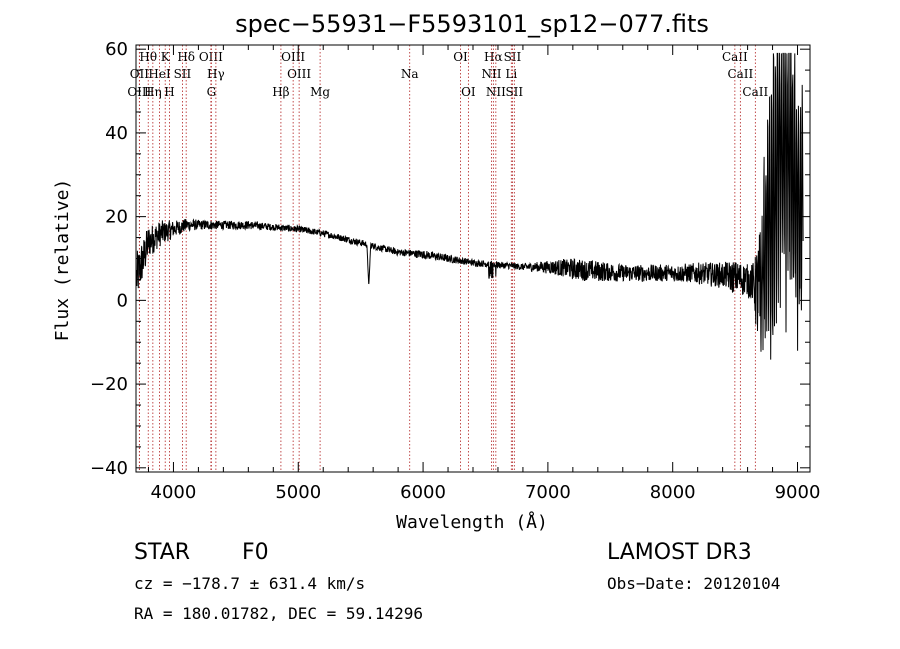  Describe the element at coordinates (62, 260) in the screenshot. I see `y-axis-label: Flux (relative)` at that location.